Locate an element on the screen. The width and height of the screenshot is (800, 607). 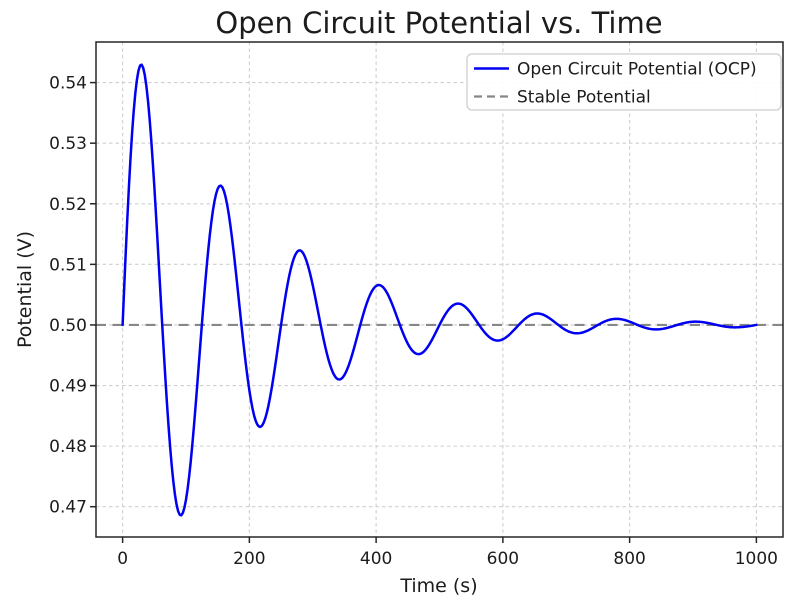
y-tick-label: 0.48 is located at coordinates (68, 447).